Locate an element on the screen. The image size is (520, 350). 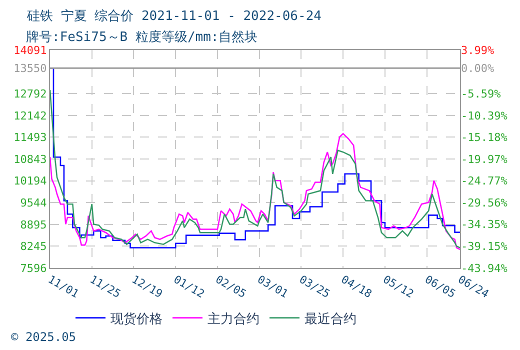
y-tick-label: 14091 is located at coordinates (30, 50).